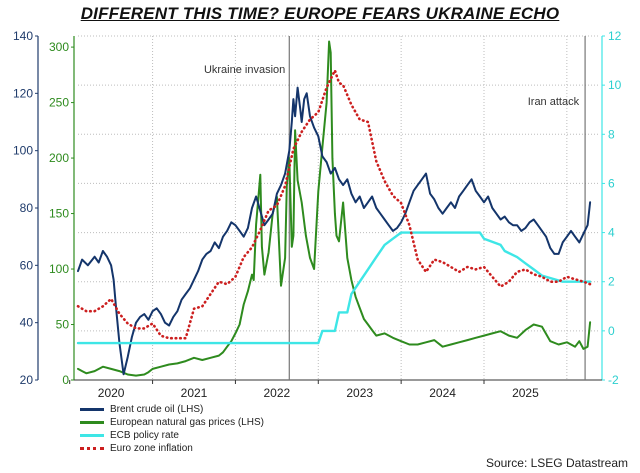 The width and height of the screenshot is (640, 473). What do you see at coordinates (277, 393) in the screenshot?
I see `x-tick-label: 2022` at bounding box center [277, 393].